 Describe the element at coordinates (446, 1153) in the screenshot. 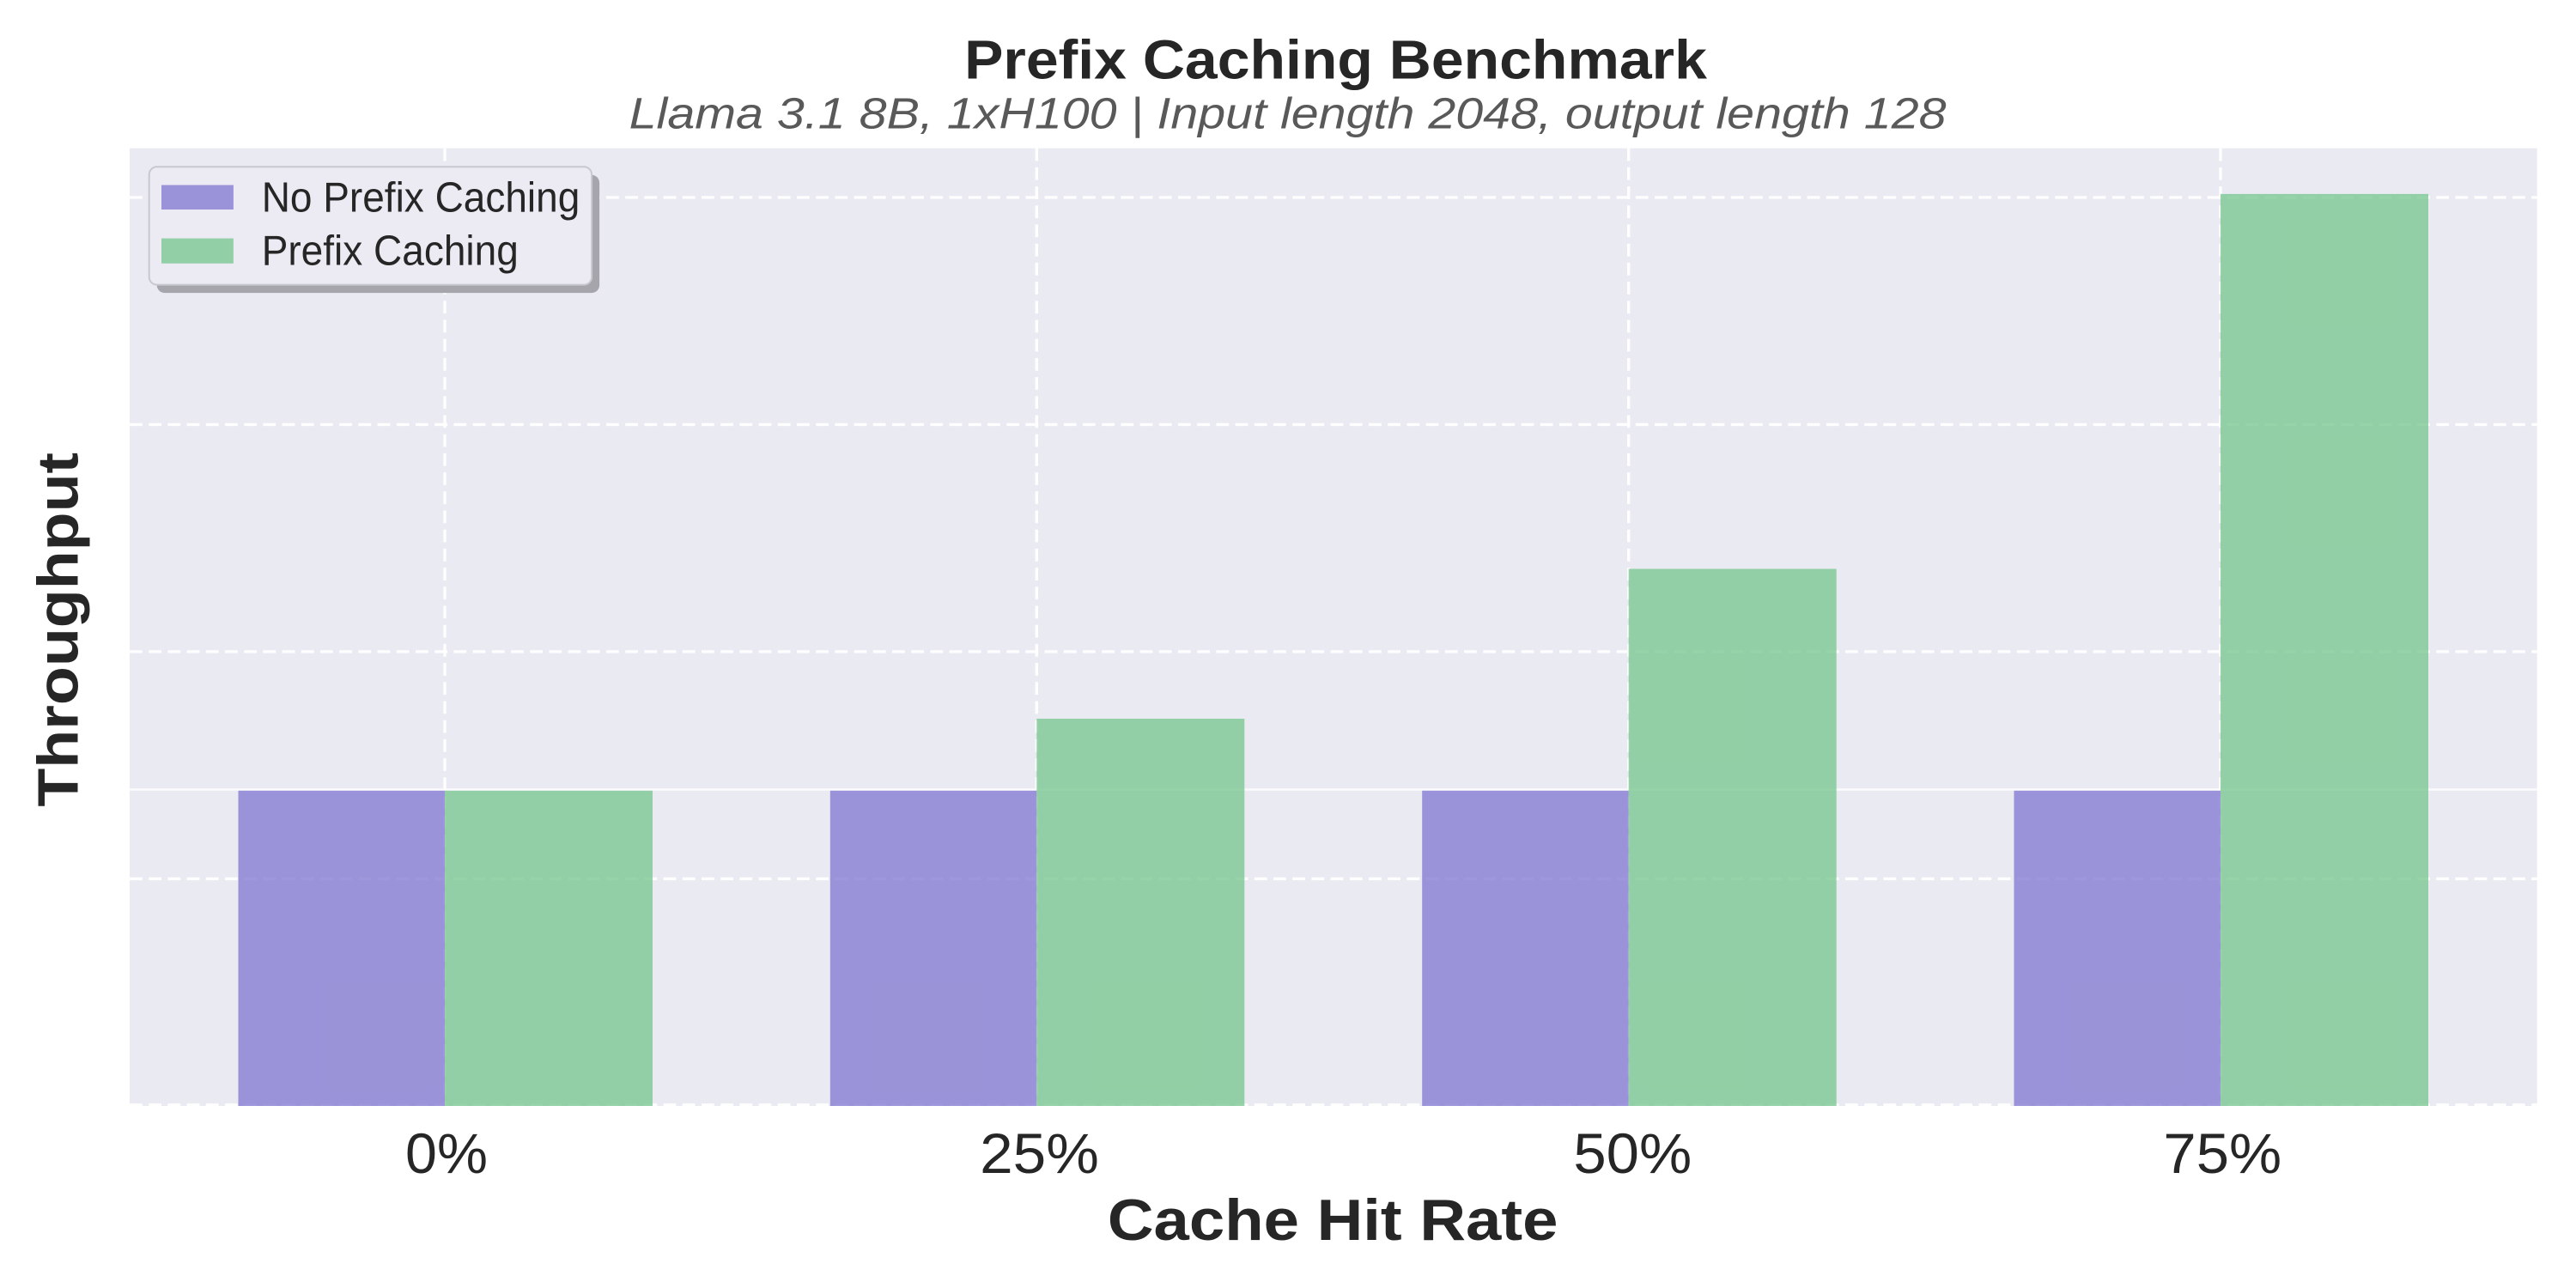

I see `svg-text: 0%` at that location.